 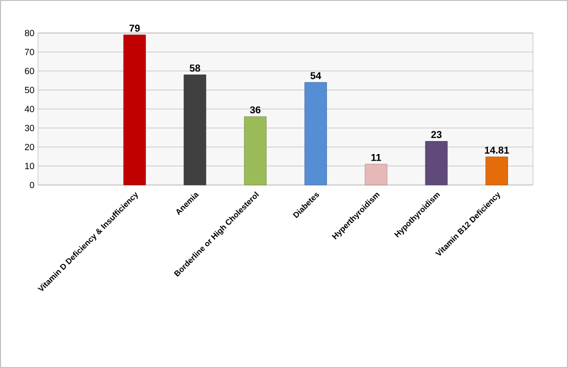 What do you see at coordinates (496, 150) in the screenshot?
I see `data-label: 14.81` at bounding box center [496, 150].